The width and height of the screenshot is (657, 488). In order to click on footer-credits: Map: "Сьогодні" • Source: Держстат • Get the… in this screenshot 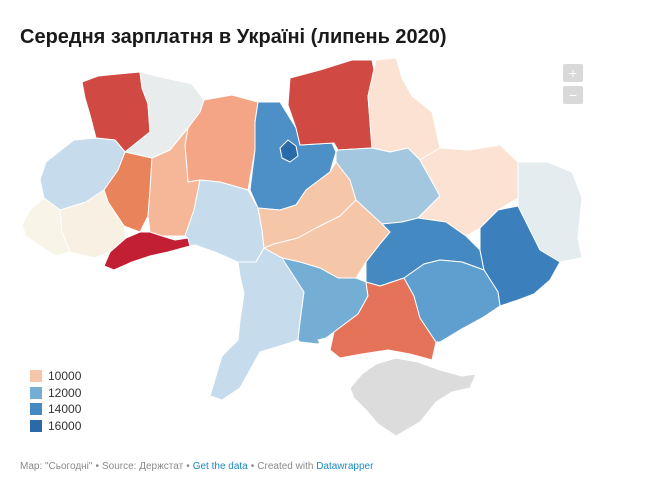, I will do `click(196, 466)`.